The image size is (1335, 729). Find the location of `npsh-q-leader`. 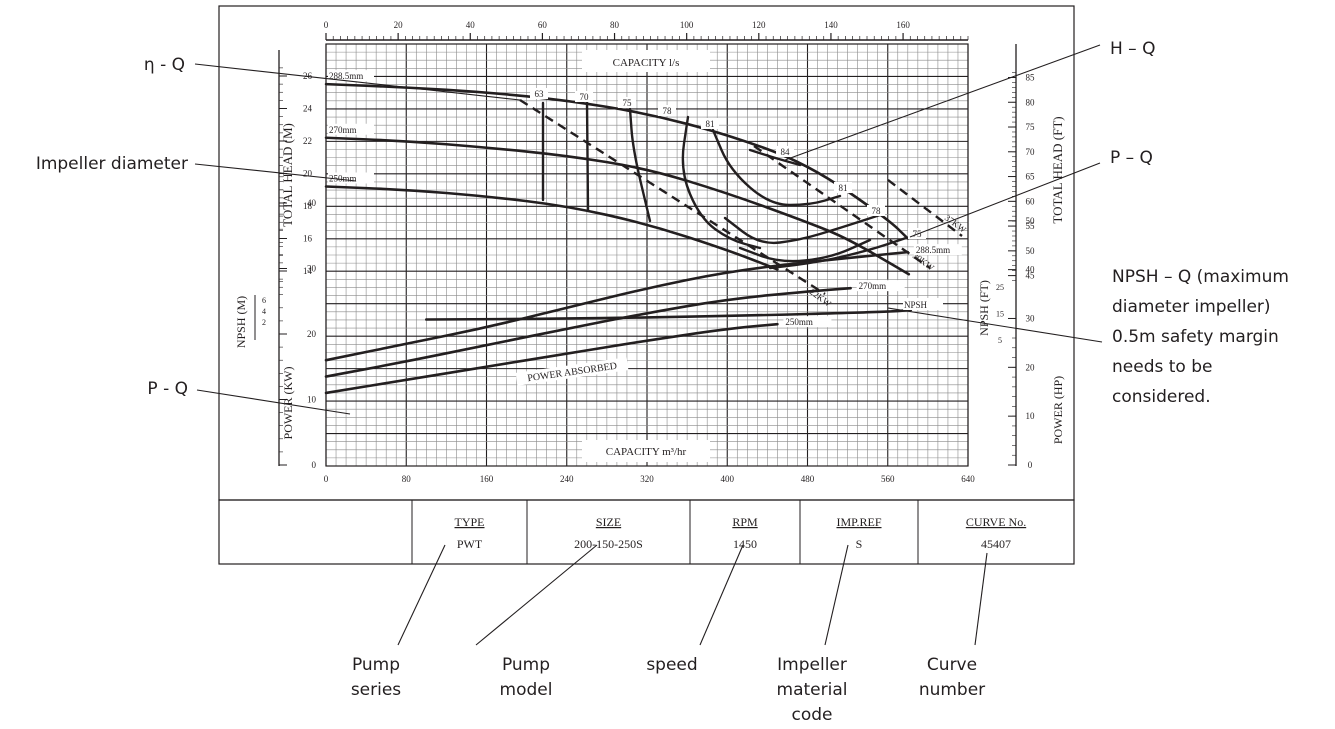

npsh-q-leader is located at coordinates (995, 325).